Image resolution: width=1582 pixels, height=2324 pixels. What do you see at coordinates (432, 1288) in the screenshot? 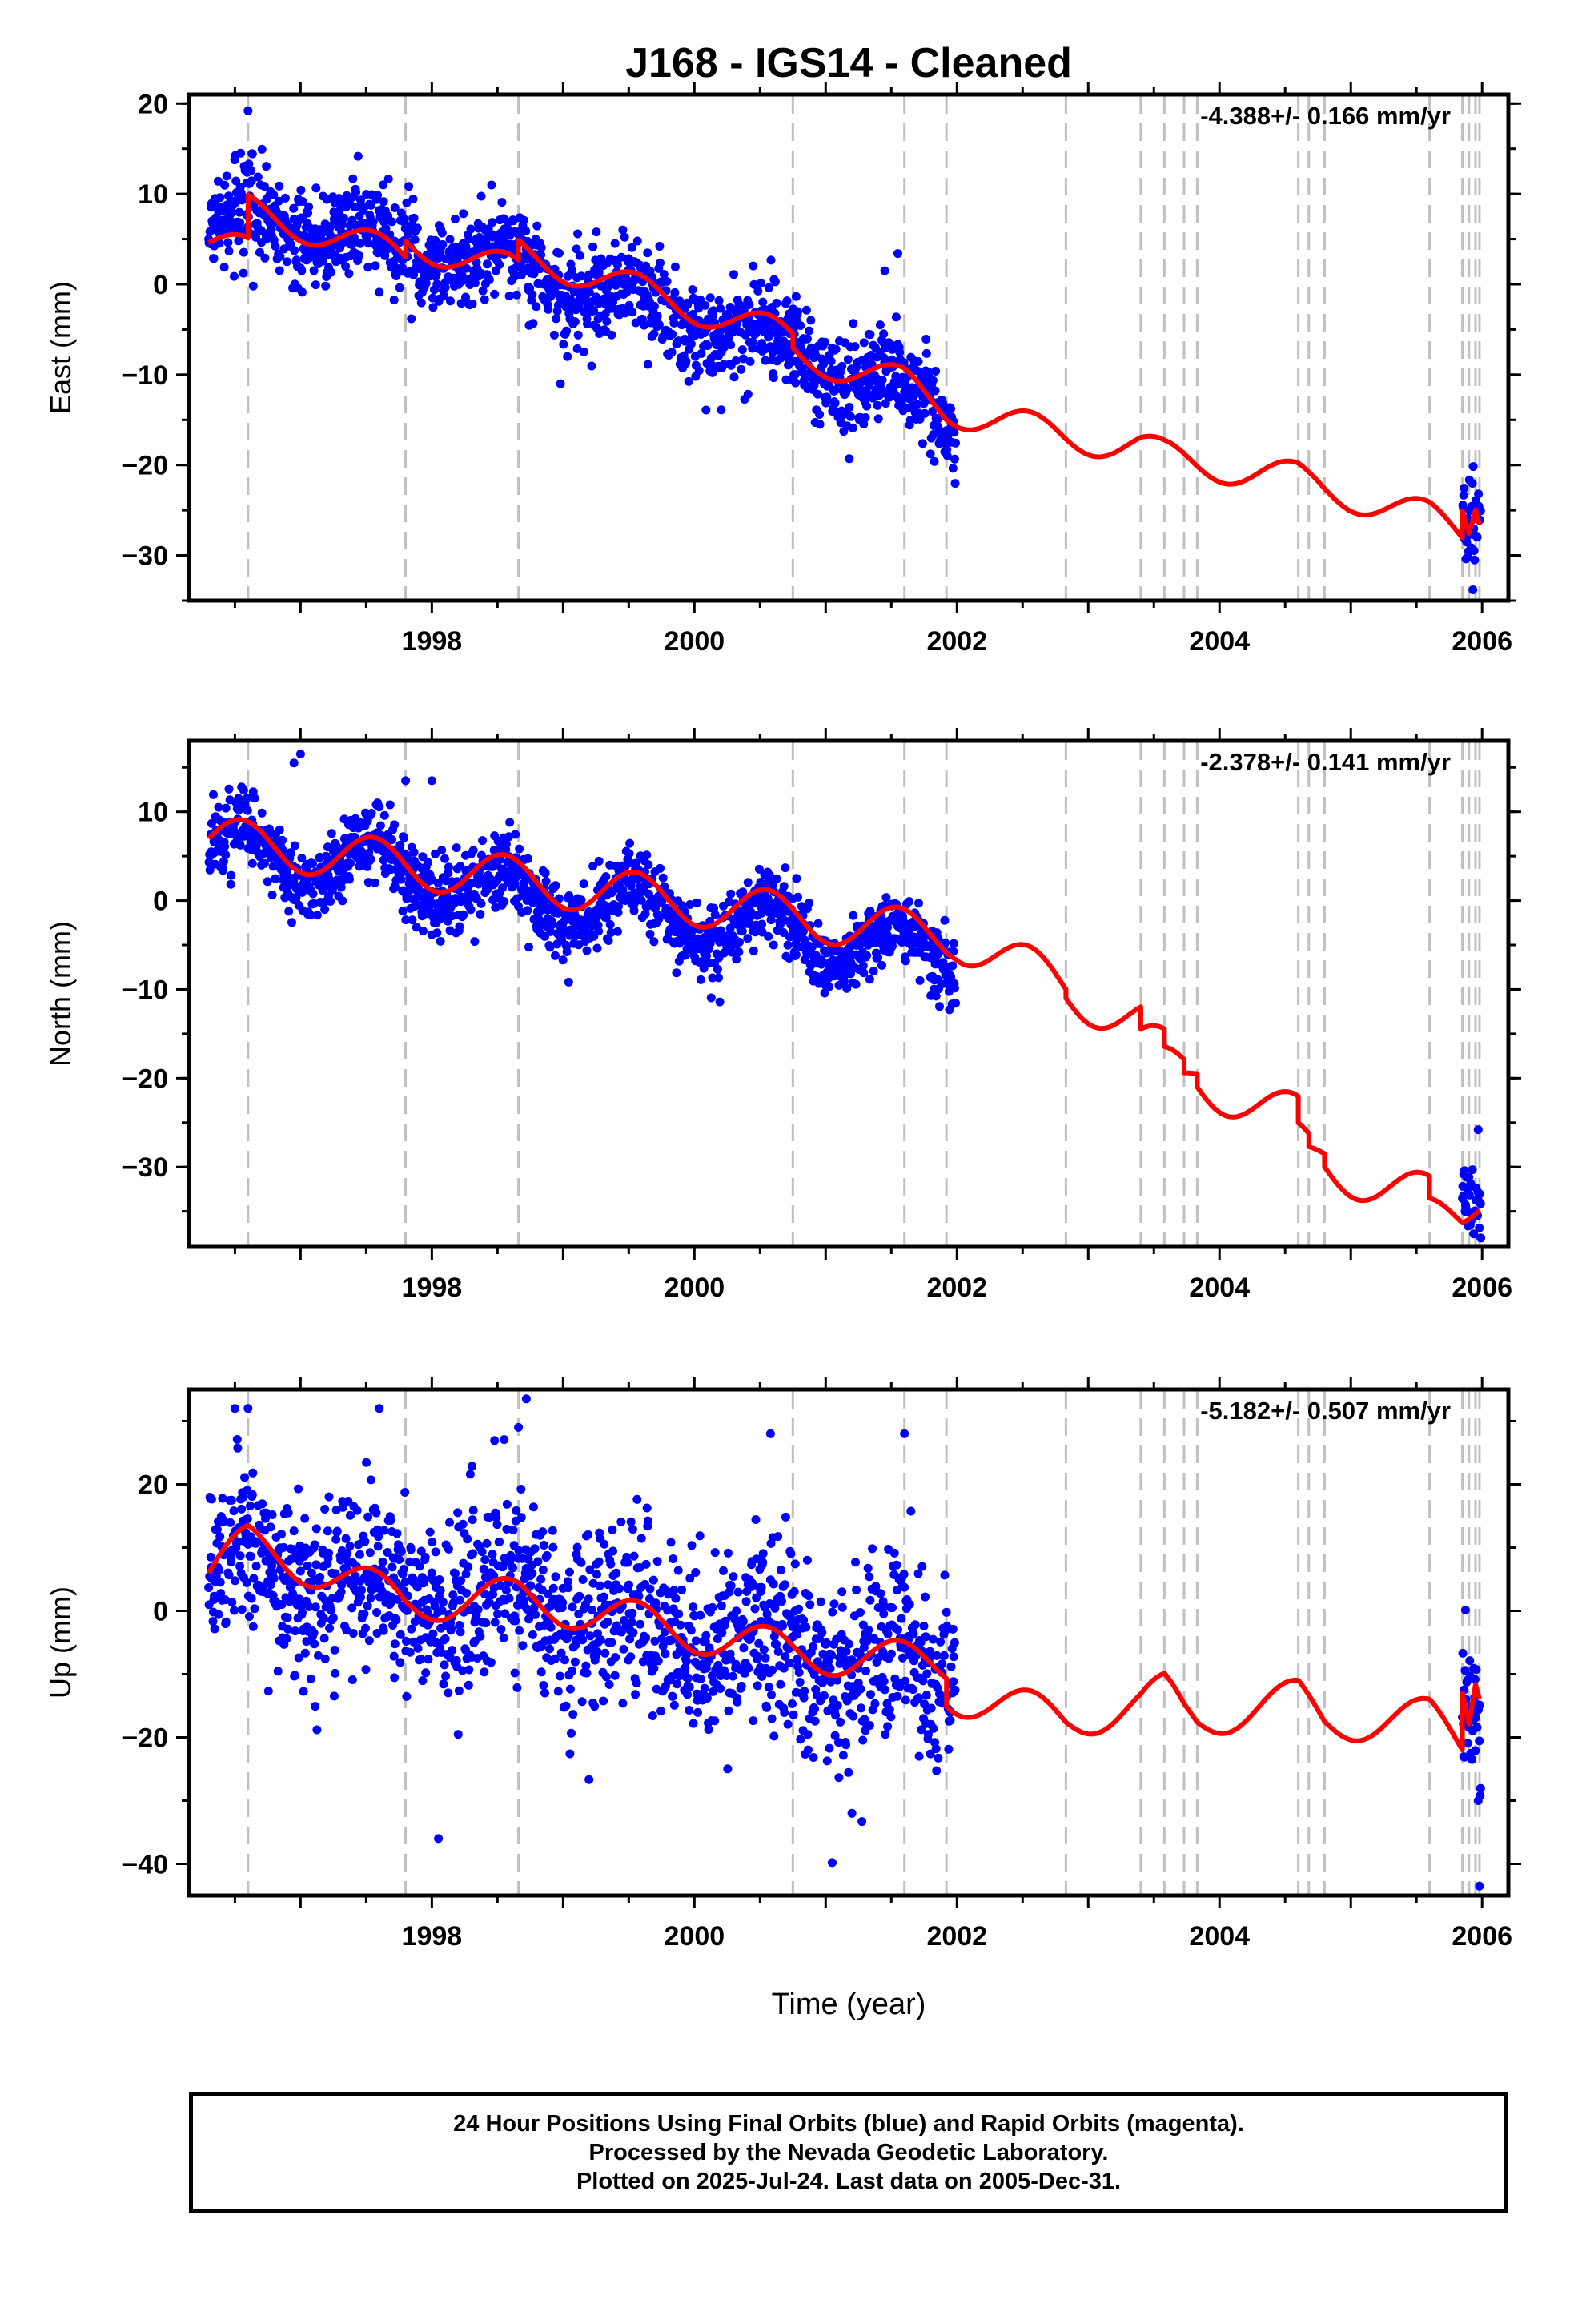
I see `x-tick-label: 1998` at bounding box center [432, 1288].